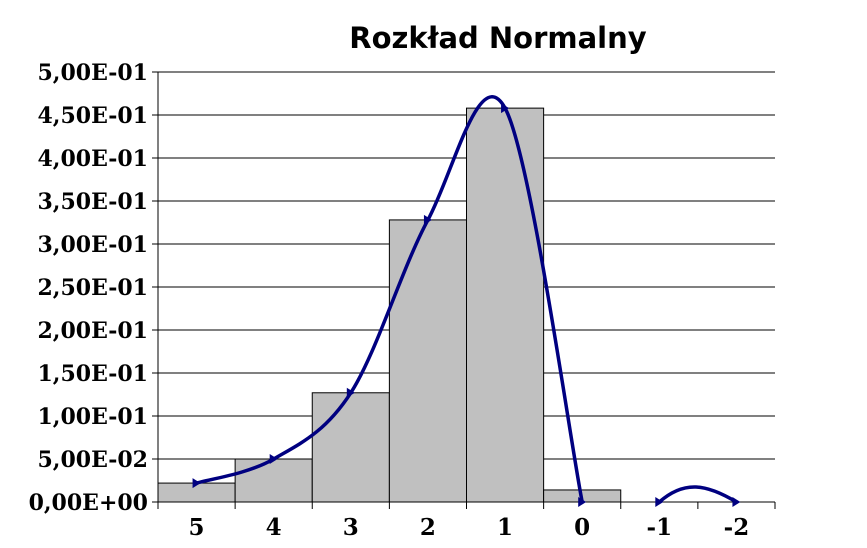  Describe the element at coordinates (469, 527) in the screenshot. I see `x-tick-labels: 5 4 3 2 1 0 -1 -2` at that location.